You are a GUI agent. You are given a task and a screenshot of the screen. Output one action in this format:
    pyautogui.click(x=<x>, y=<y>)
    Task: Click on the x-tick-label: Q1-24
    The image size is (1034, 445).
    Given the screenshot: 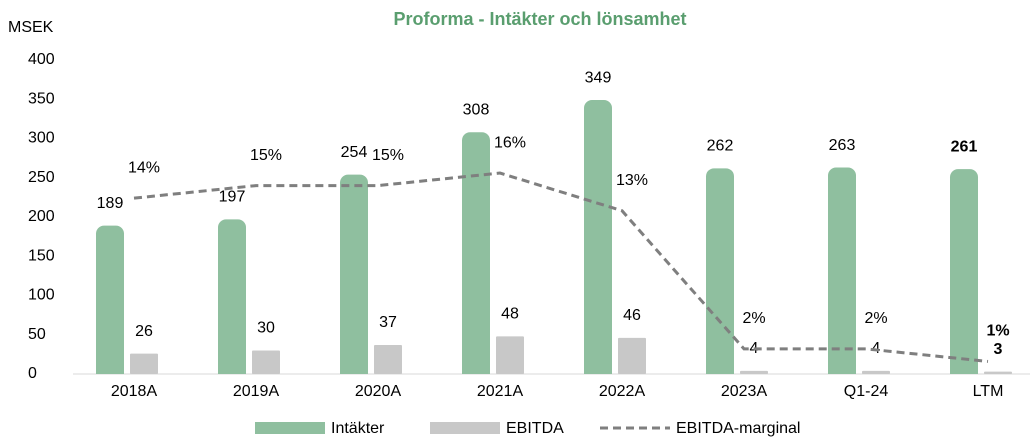 What is the action you would take?
    pyautogui.click(x=866, y=391)
    